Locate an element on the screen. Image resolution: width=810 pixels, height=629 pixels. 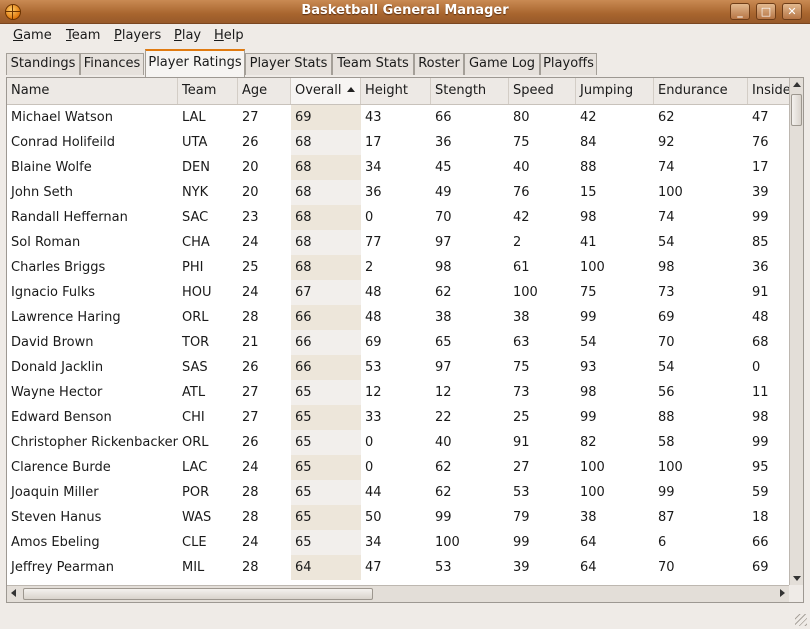
table-row: Joaquin Miller POR 28 65 44 62 53 100 99 59 is located at coordinates (398, 492).